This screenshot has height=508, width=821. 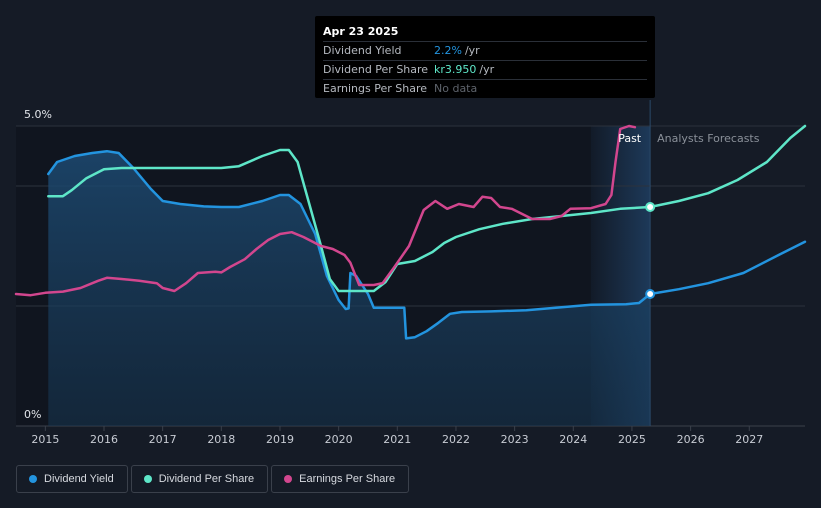 I want to click on x-tick-label: 2027, so click(x=749, y=439).